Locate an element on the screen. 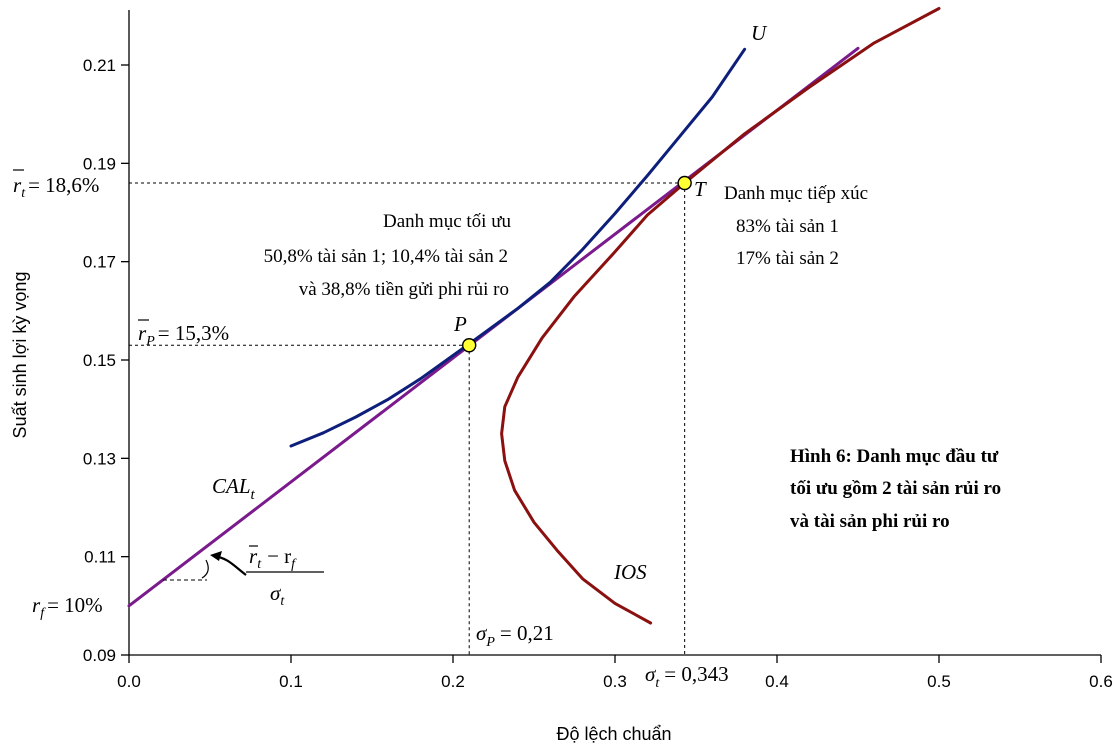 This screenshot has height=749, width=1120. label-t: T is located at coordinates (700, 189).